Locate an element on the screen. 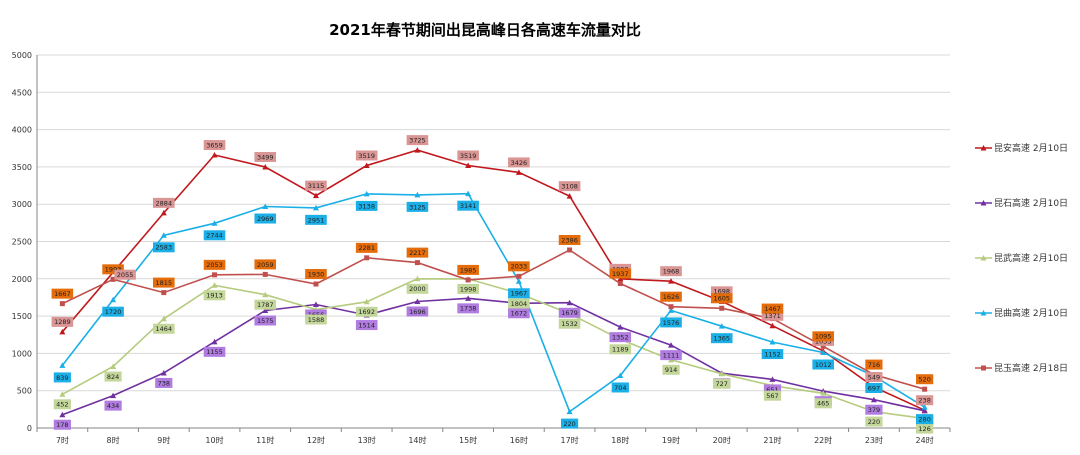  data-label: 738 is located at coordinates (164, 382).